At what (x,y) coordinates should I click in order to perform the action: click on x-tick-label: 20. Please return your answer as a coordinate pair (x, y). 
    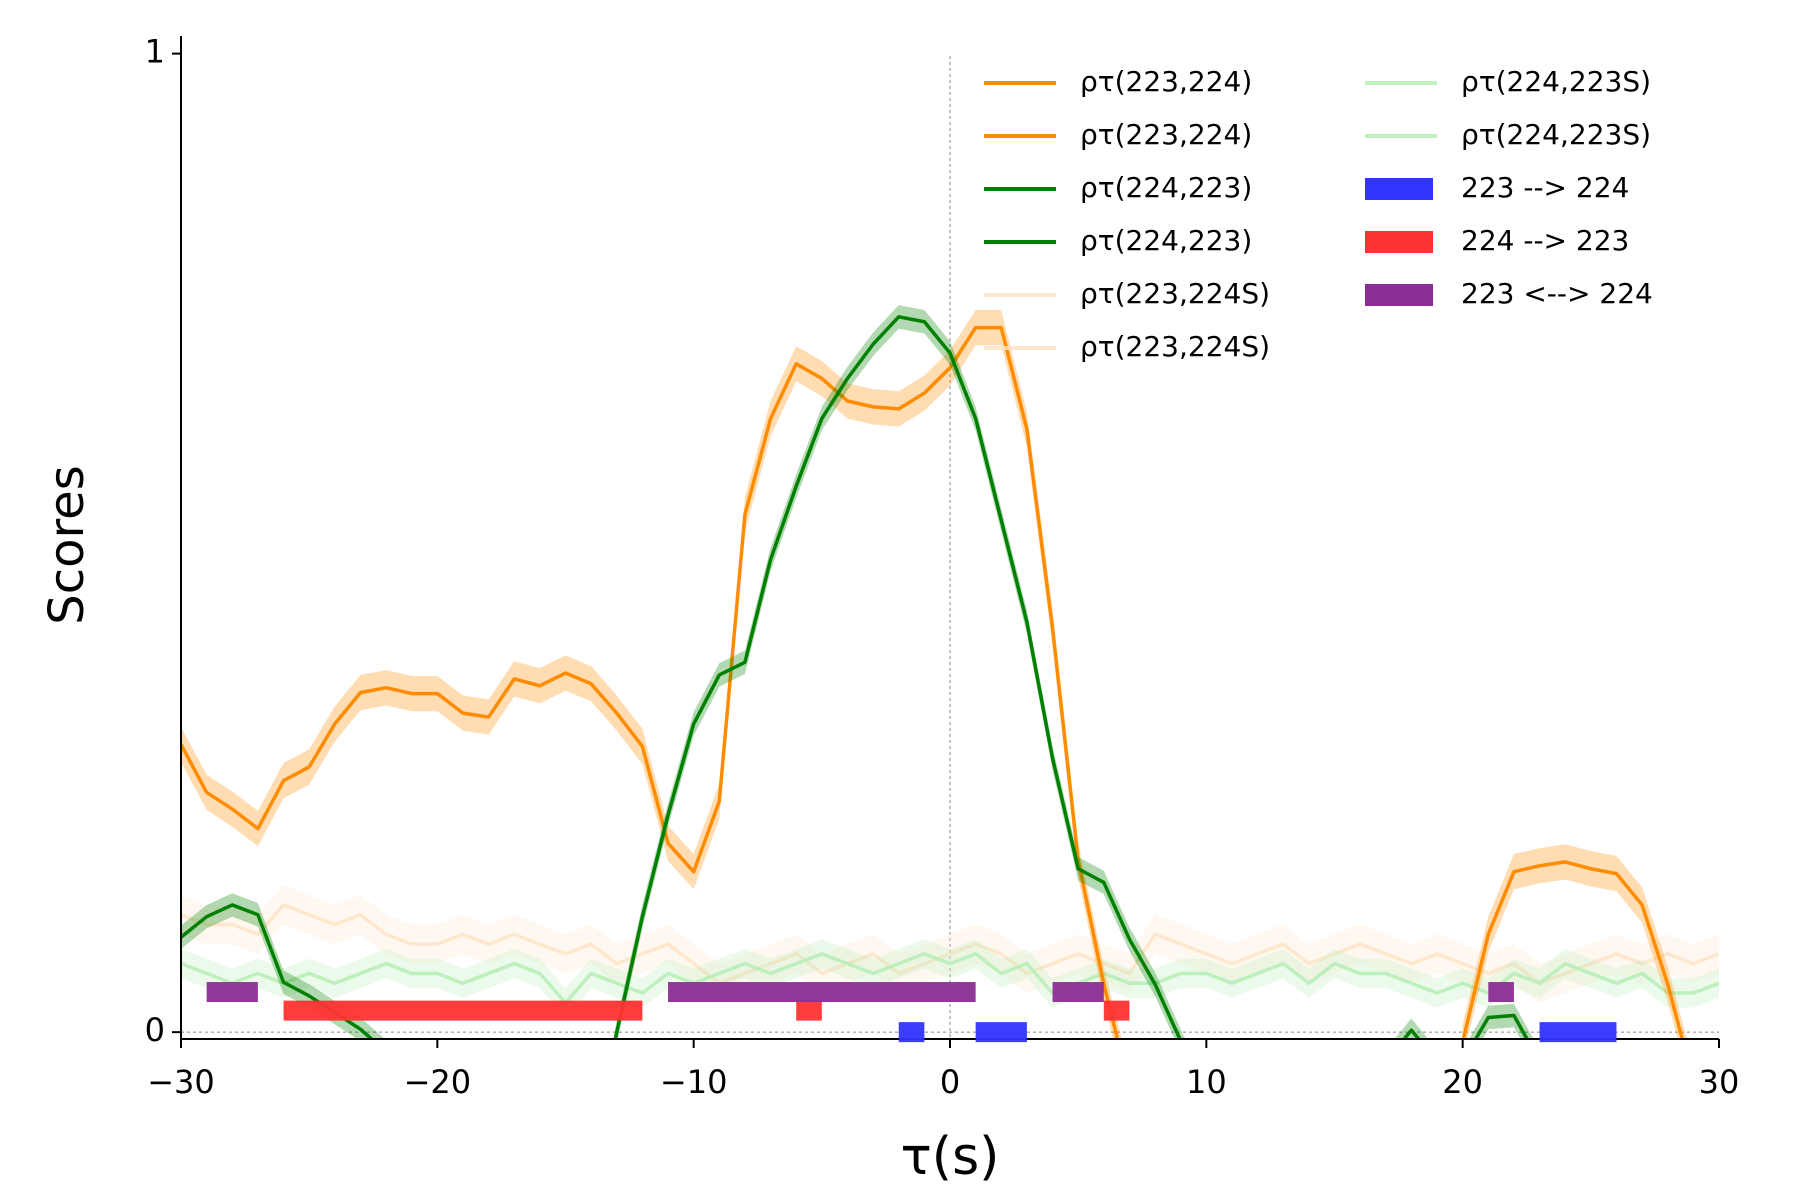
    Looking at the image, I should click on (1462, 1082).